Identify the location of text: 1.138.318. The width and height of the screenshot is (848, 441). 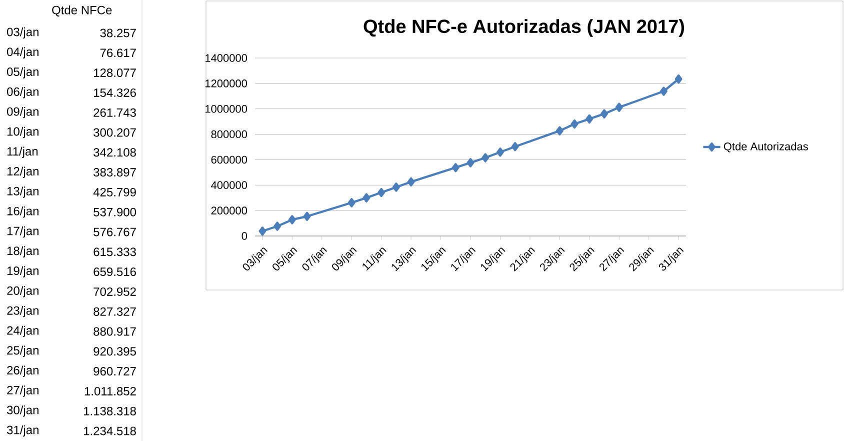
(110, 411).